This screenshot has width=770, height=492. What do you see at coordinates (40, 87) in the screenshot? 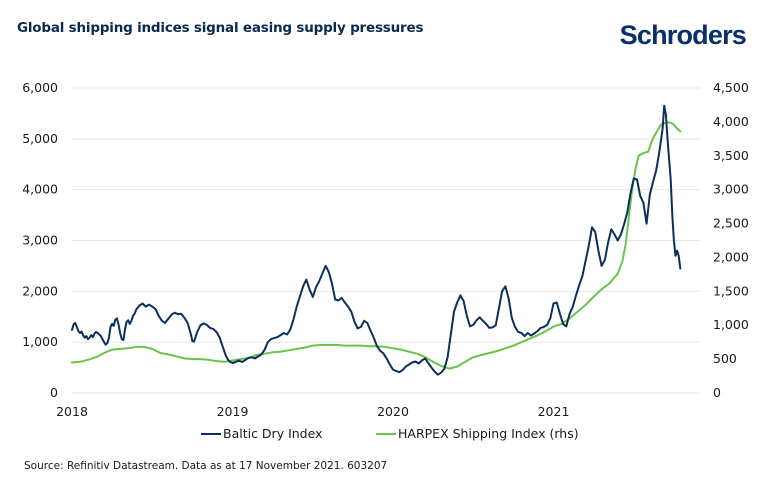
I see `y-left-tick-label: 6,000` at bounding box center [40, 87].